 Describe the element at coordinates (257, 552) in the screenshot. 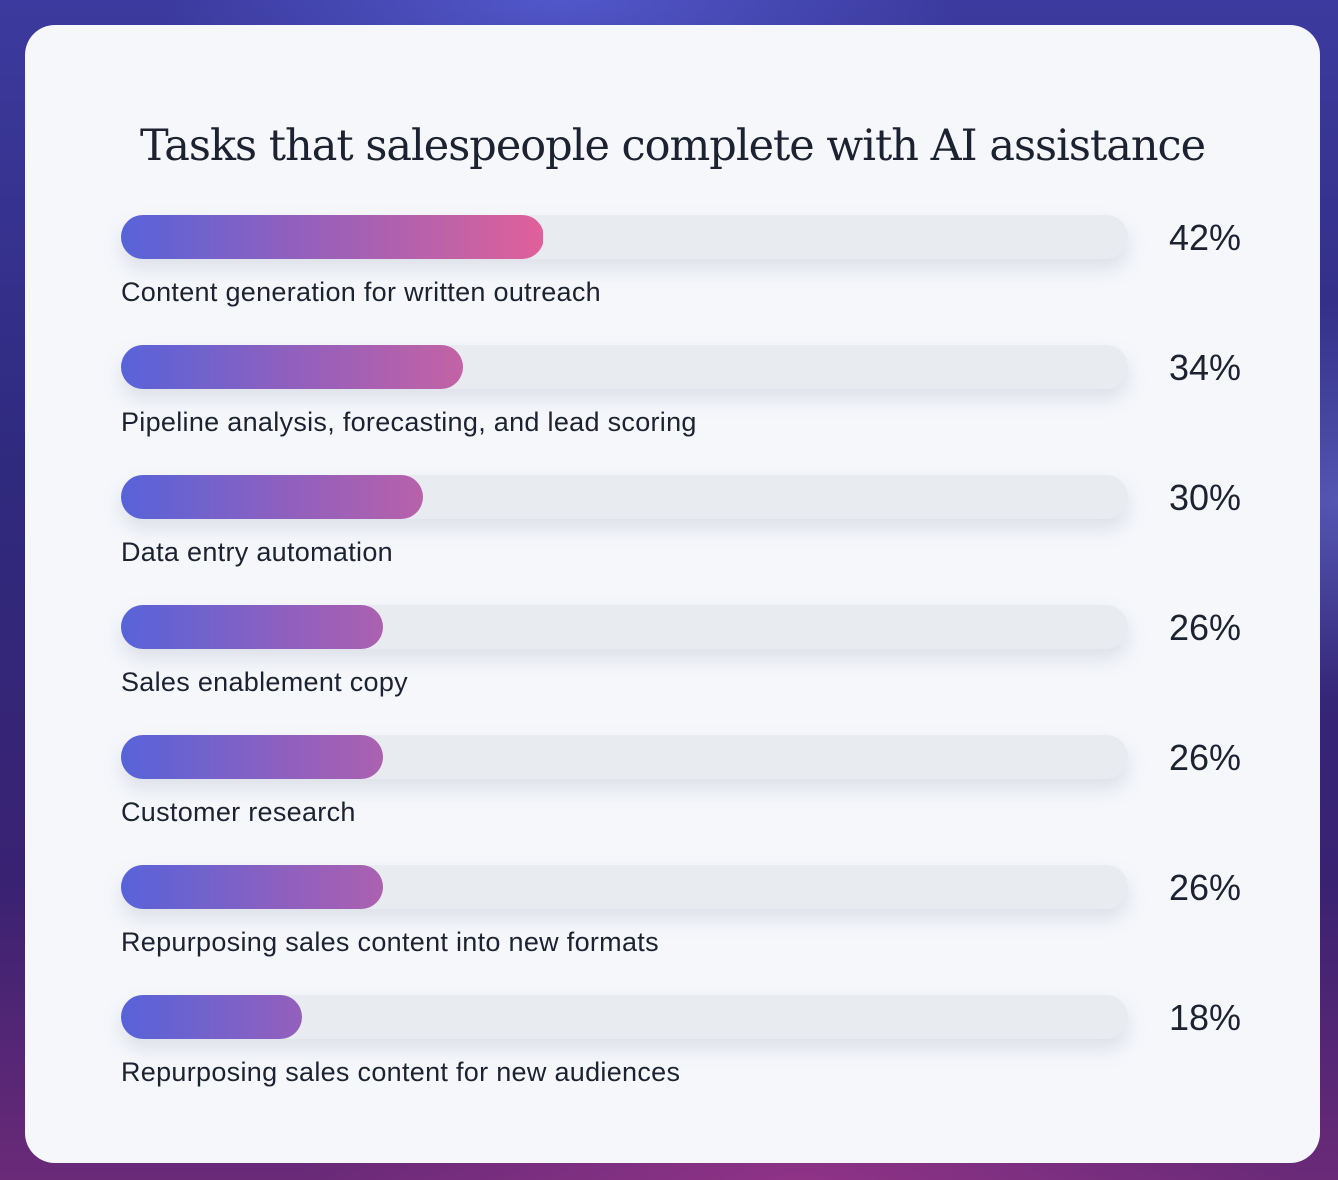

I see `category-label: Data entry automation` at that location.